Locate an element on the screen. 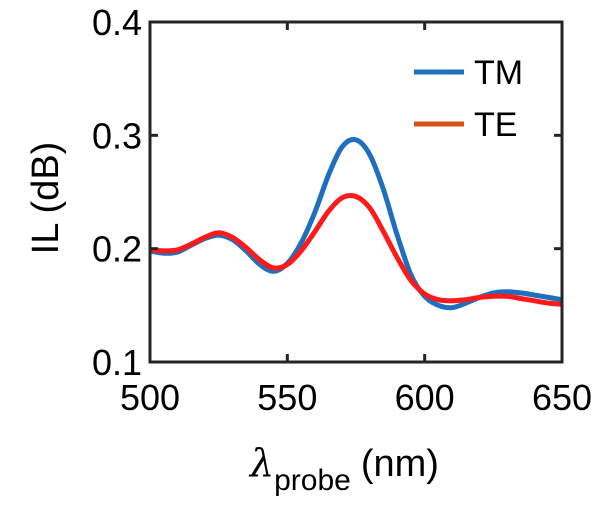 This screenshot has width=598, height=506. x-tick-label: 500 is located at coordinates (150, 397).